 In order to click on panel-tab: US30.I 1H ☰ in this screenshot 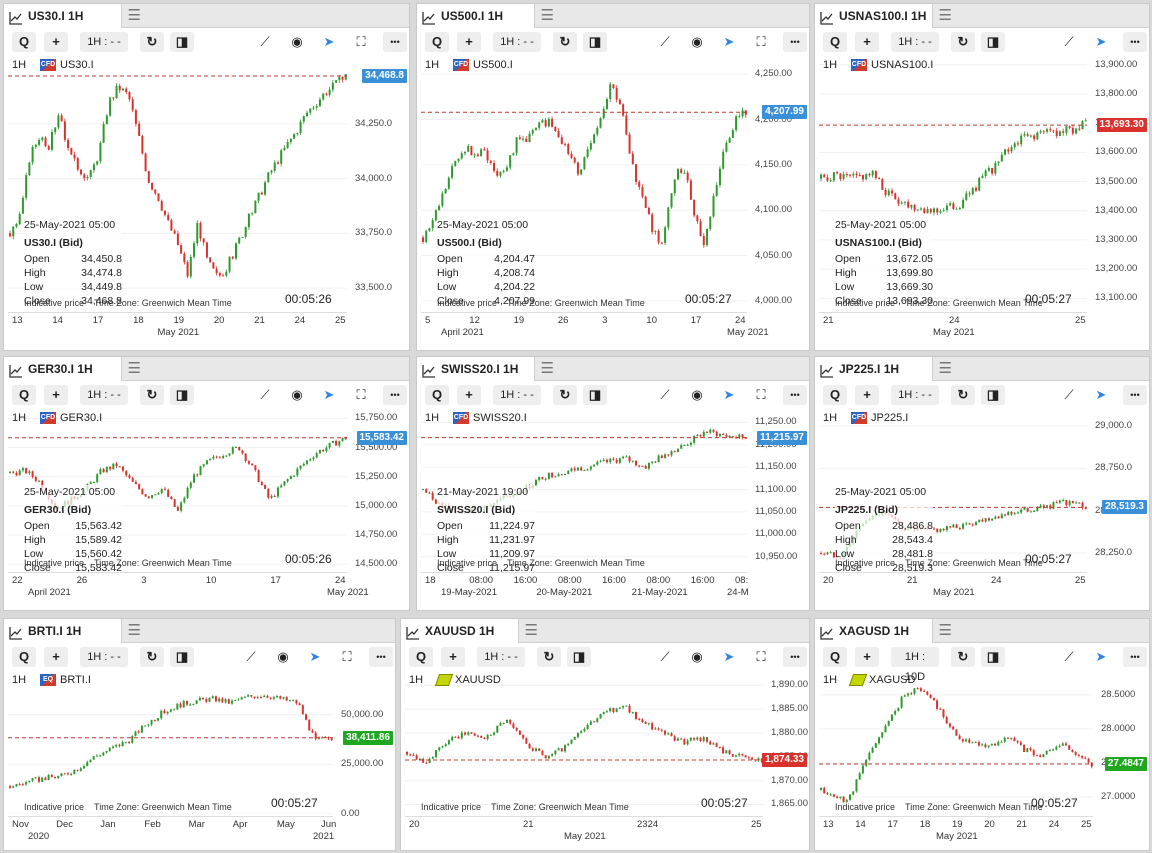, I will do `click(72, 16)`.